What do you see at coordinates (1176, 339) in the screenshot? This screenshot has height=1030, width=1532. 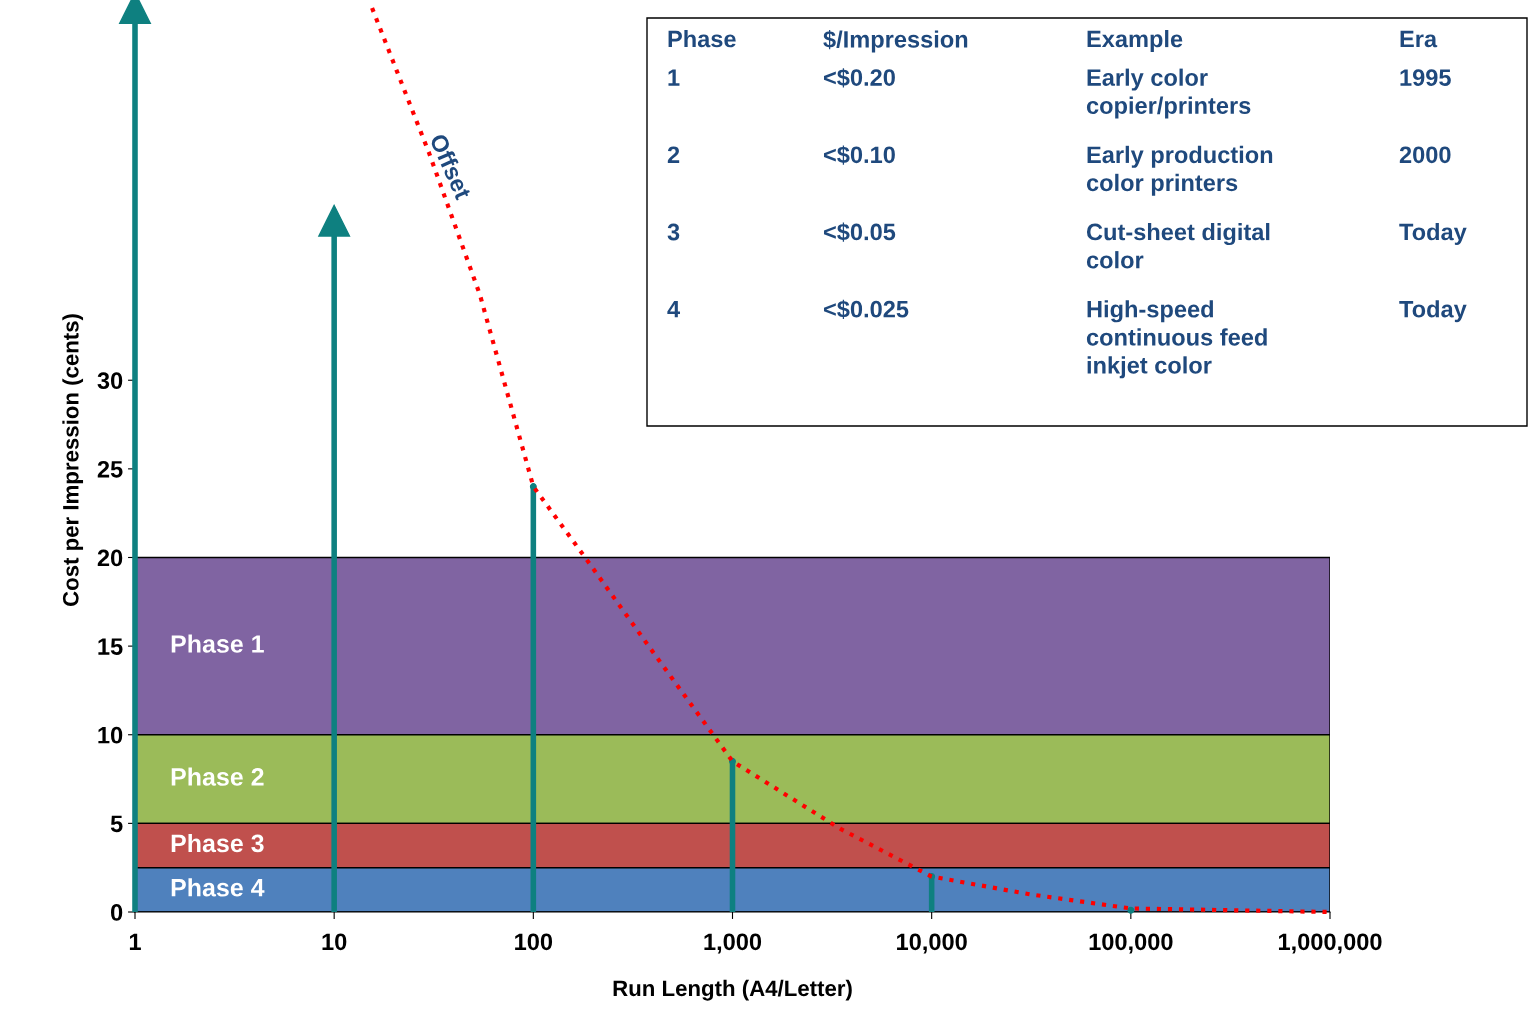 I see `annotation: High-speed continuous feed inkjet color` at bounding box center [1176, 339].